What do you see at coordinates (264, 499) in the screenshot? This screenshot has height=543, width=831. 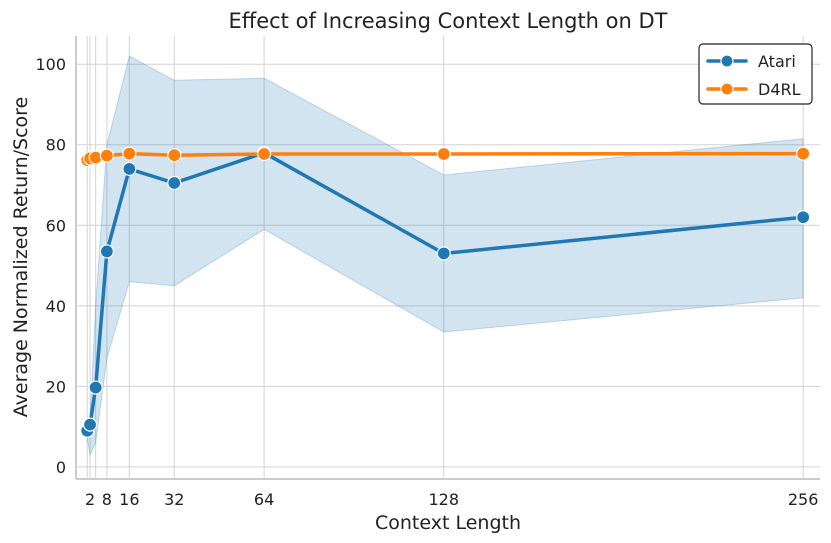 I see `x-tick-label: 64` at bounding box center [264, 499].